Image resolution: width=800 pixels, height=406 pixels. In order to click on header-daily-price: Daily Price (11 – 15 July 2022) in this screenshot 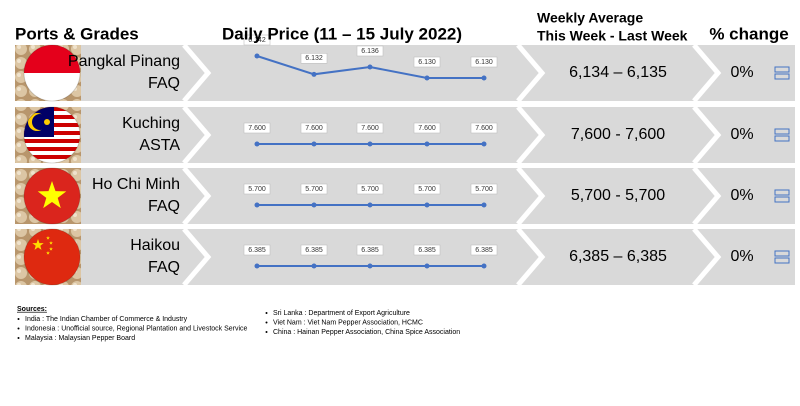, I will do `click(342, 33)`.